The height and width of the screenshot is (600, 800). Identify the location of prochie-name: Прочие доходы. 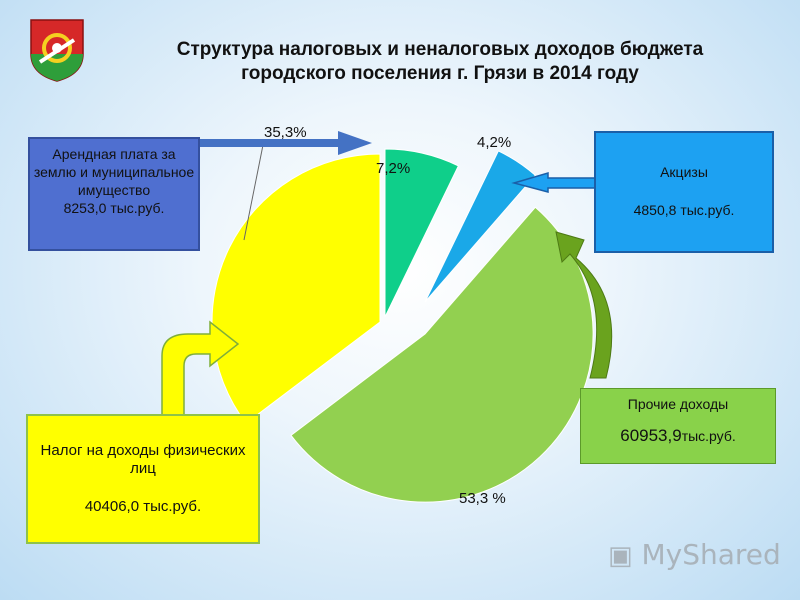
(678, 404).